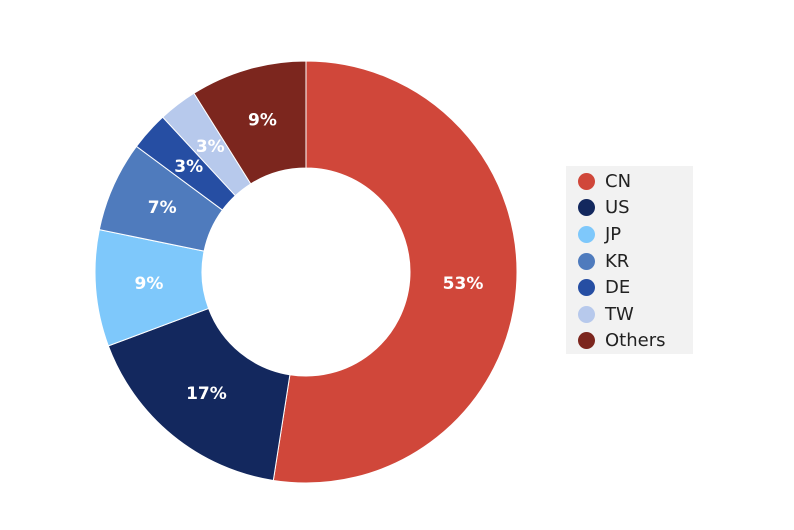 The width and height of the screenshot is (794, 530). Describe the element at coordinates (618, 288) in the screenshot. I see `legend-label: DE` at that location.